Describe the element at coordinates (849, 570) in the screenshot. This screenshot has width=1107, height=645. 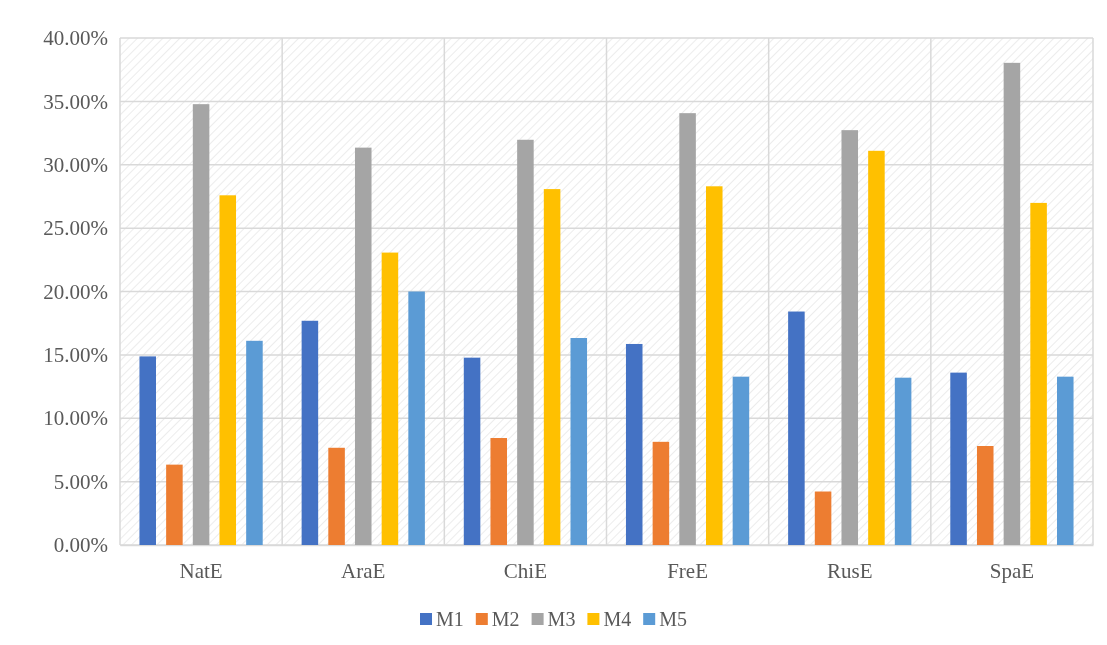
I see `x-tick-label: RusE` at that location.